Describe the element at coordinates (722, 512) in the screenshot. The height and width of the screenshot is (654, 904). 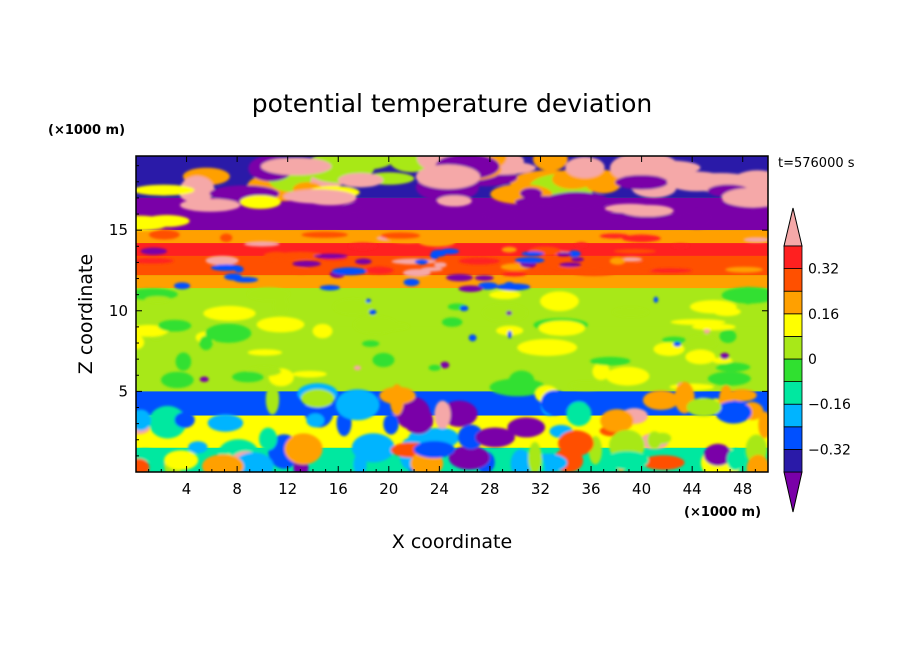
I see `x-unit-label: (×1000 m)` at that location.